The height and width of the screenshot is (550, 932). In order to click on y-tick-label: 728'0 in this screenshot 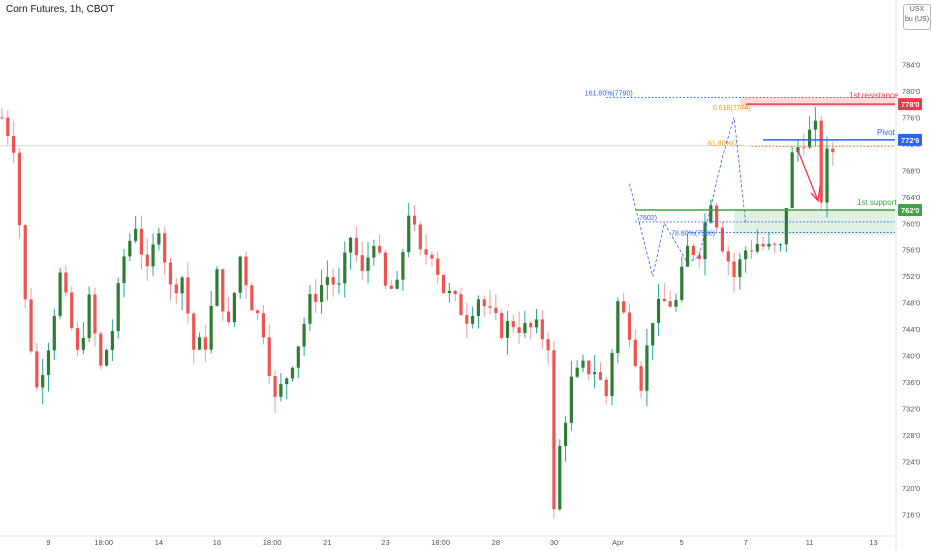, I will do `click(911, 435)`.